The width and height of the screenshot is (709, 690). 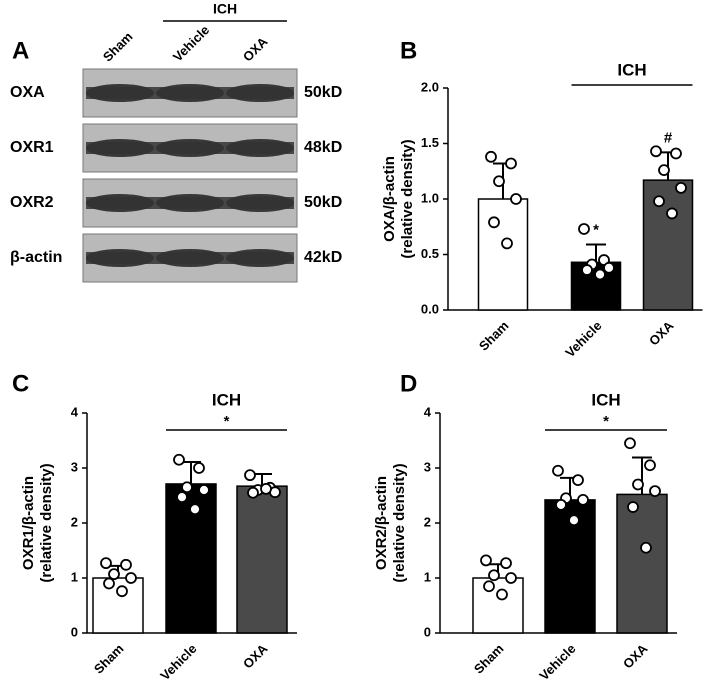 What do you see at coordinates (118, 47) in the screenshot?
I see `lane-label: Sham` at bounding box center [118, 47].